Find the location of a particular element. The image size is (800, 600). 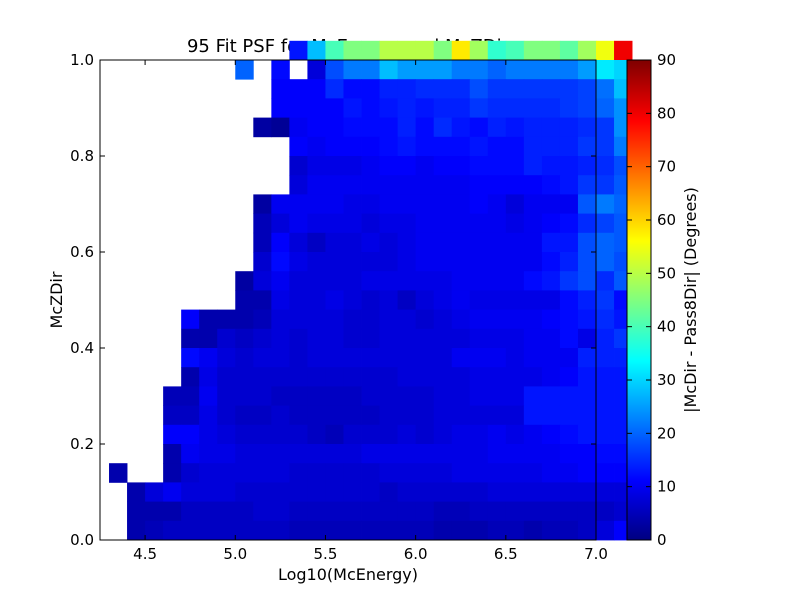

colorbar-tick-label: 0 is located at coordinates (662, 540).